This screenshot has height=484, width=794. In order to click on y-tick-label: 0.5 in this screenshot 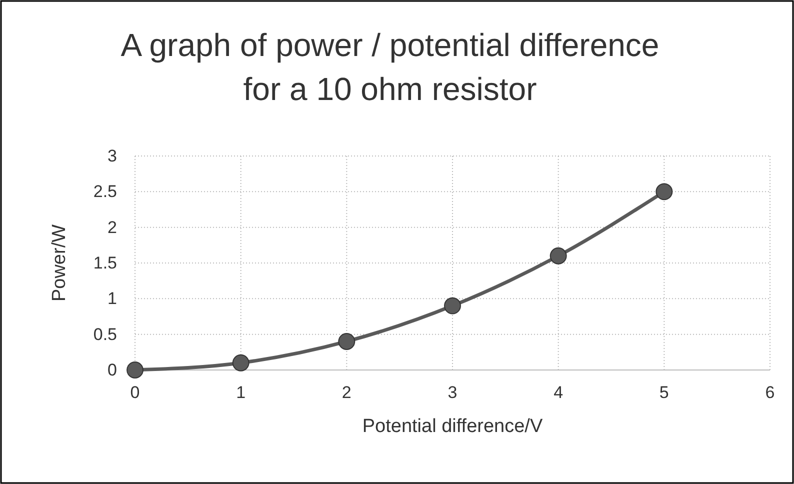, I will do `click(105, 334)`.